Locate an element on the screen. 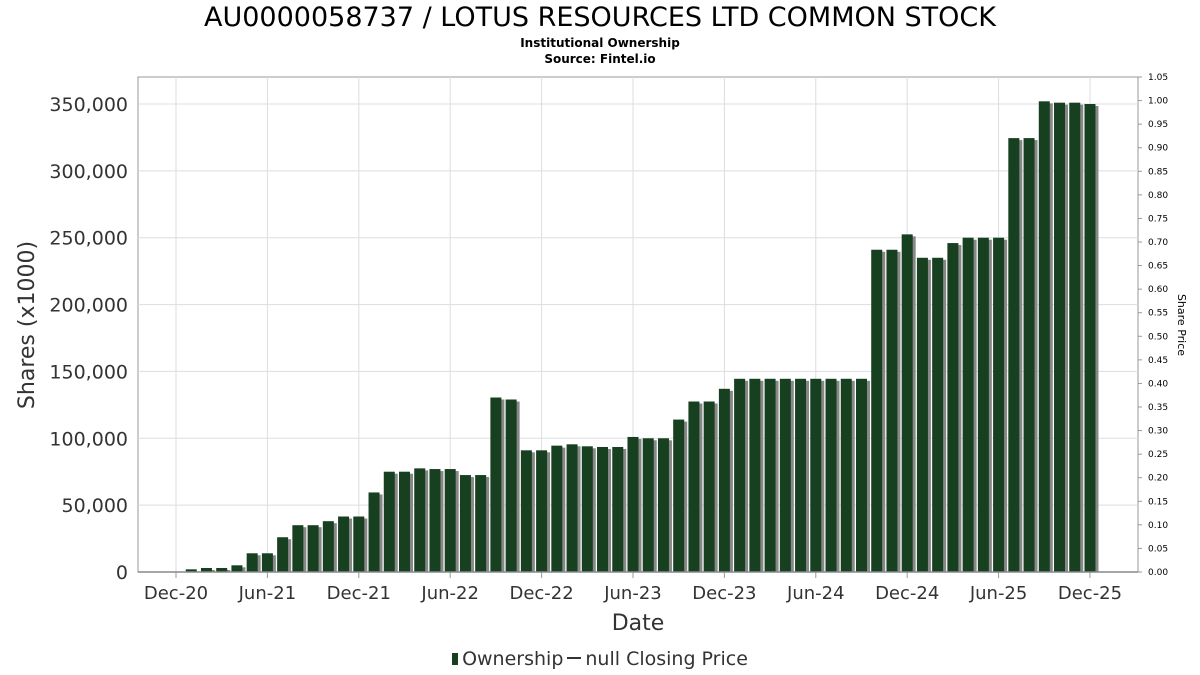 This screenshot has width=1200, height=675. chart-source: Source: Fintel.io is located at coordinates (600, 59).